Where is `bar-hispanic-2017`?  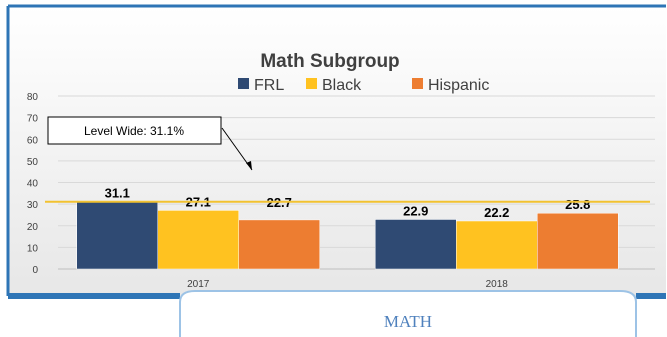
bar-hispanic-2017 is located at coordinates (279, 244).